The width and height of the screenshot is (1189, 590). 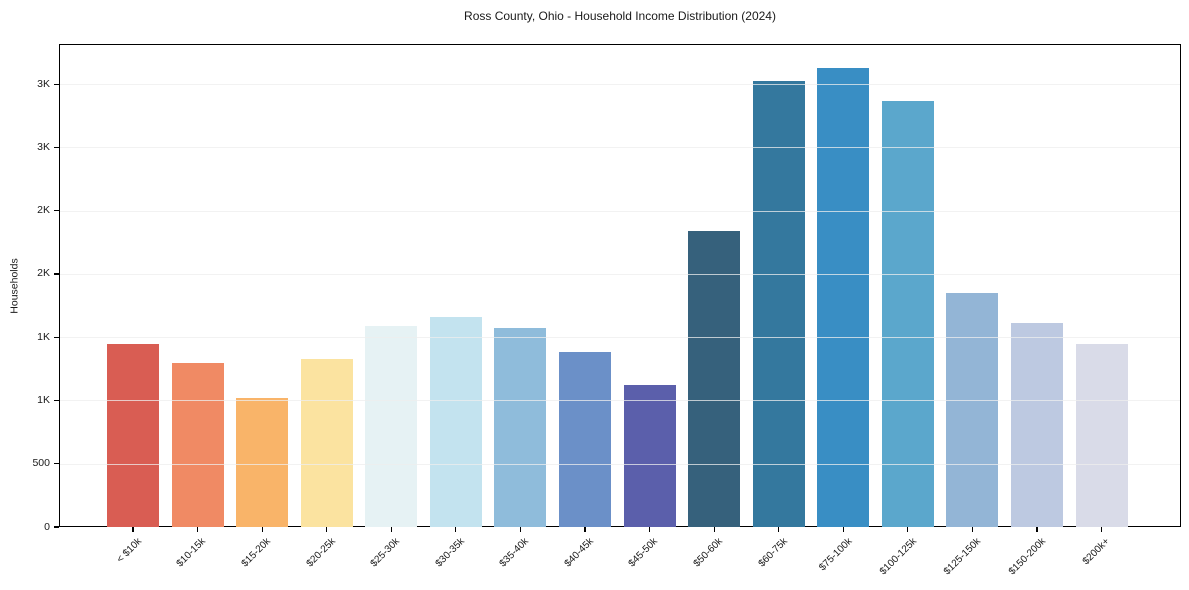 I want to click on bar-25-30k, so click(x=391, y=426).